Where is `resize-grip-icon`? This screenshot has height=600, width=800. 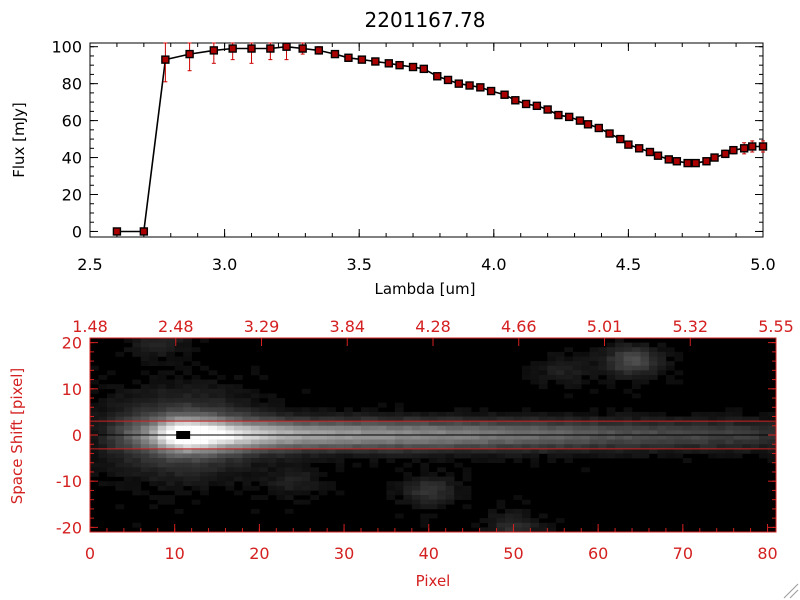 resize-grip-icon is located at coordinates (791, 591).